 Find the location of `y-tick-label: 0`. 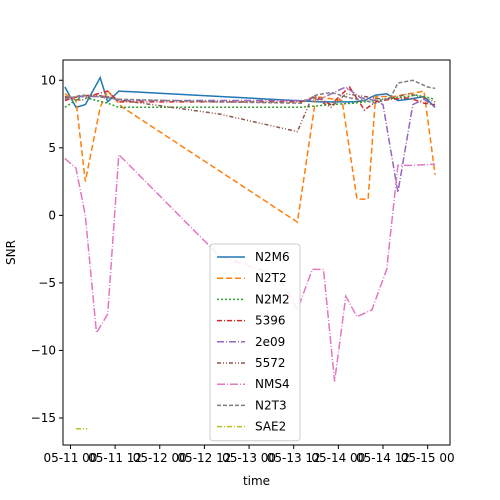

y-tick-label: 0 is located at coordinates (52, 215).